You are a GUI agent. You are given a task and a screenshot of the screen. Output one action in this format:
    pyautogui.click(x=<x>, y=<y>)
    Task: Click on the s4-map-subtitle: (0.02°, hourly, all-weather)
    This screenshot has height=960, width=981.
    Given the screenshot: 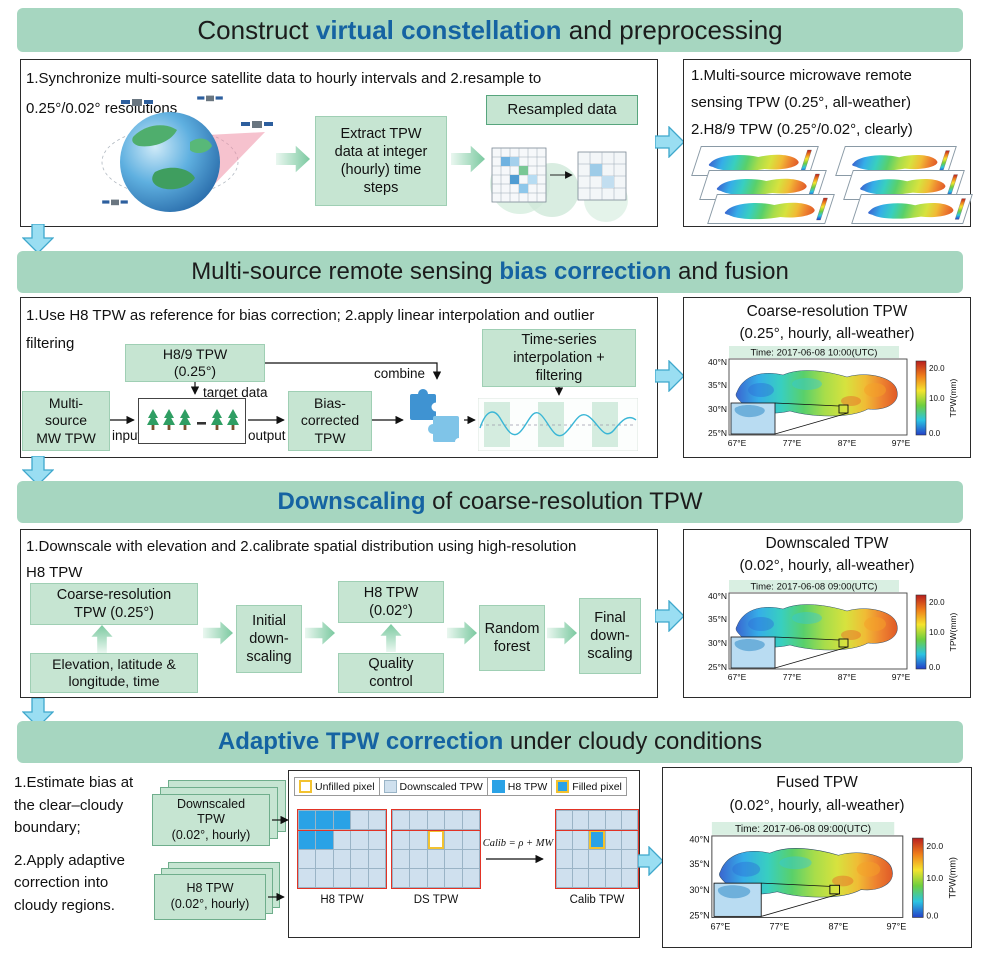 What is the action you would take?
    pyautogui.click(x=817, y=805)
    